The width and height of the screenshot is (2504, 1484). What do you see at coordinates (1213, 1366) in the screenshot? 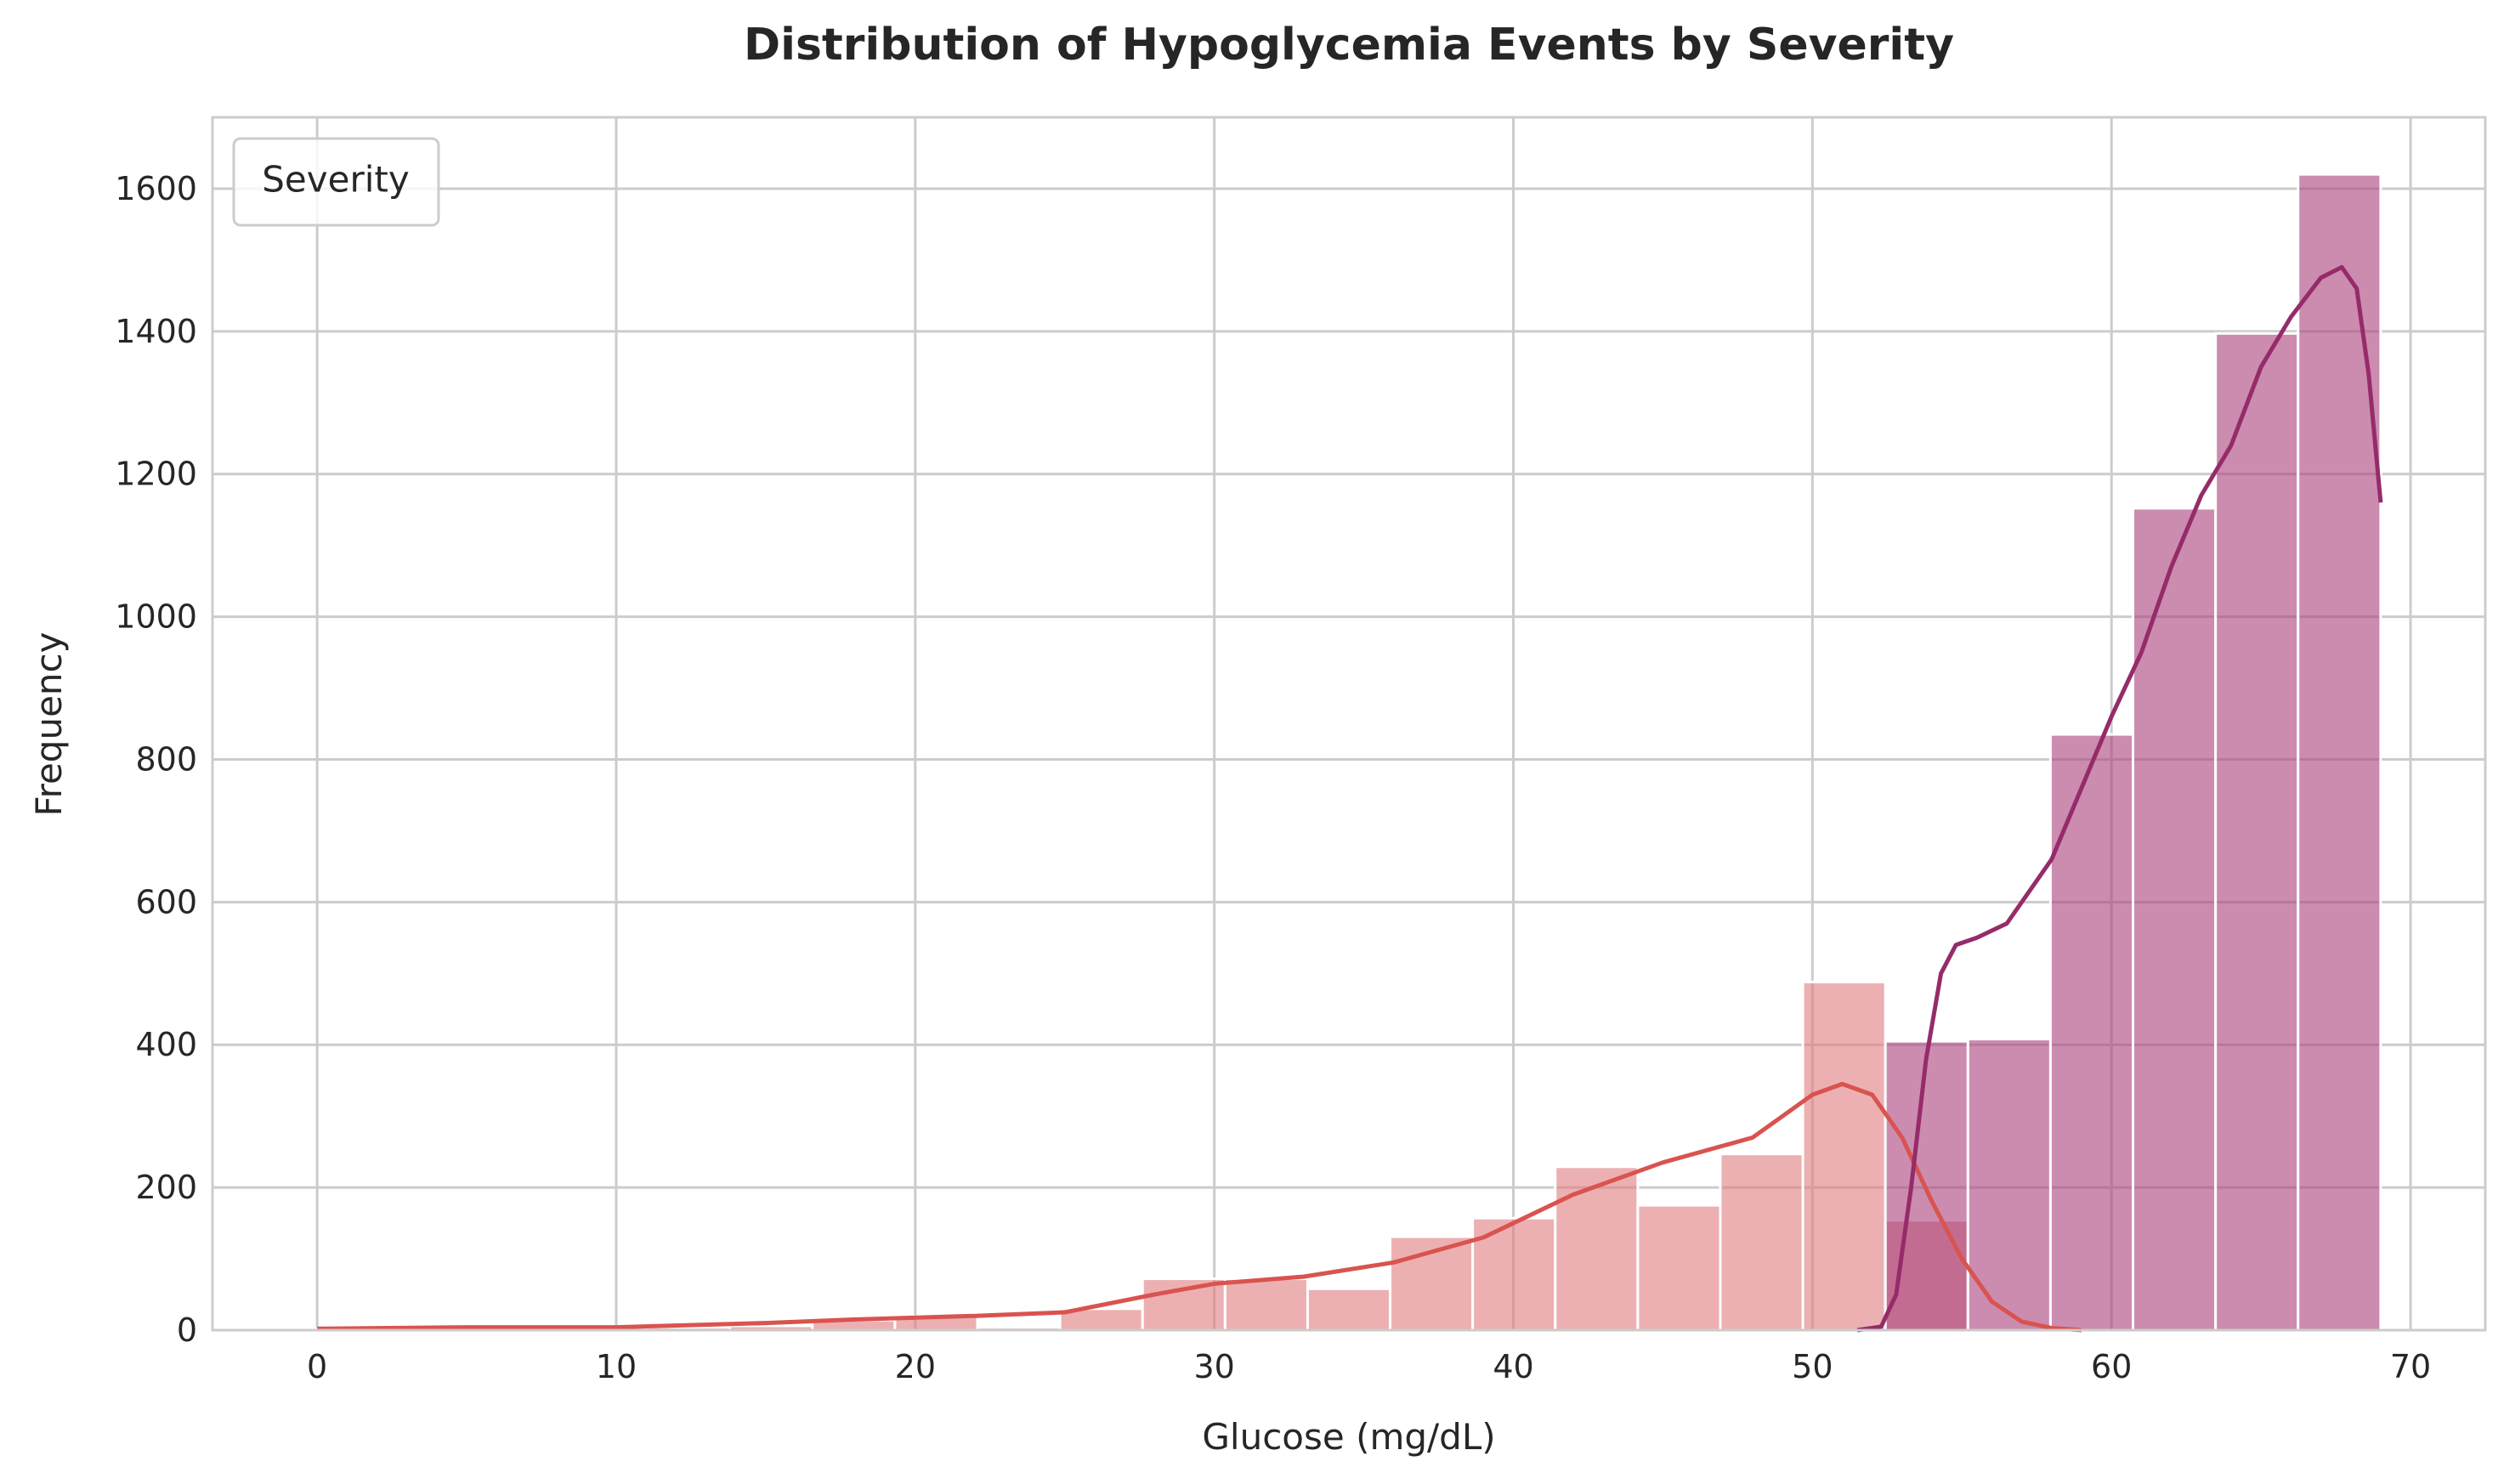
I see `x-tick-label: 30` at bounding box center [1213, 1366].